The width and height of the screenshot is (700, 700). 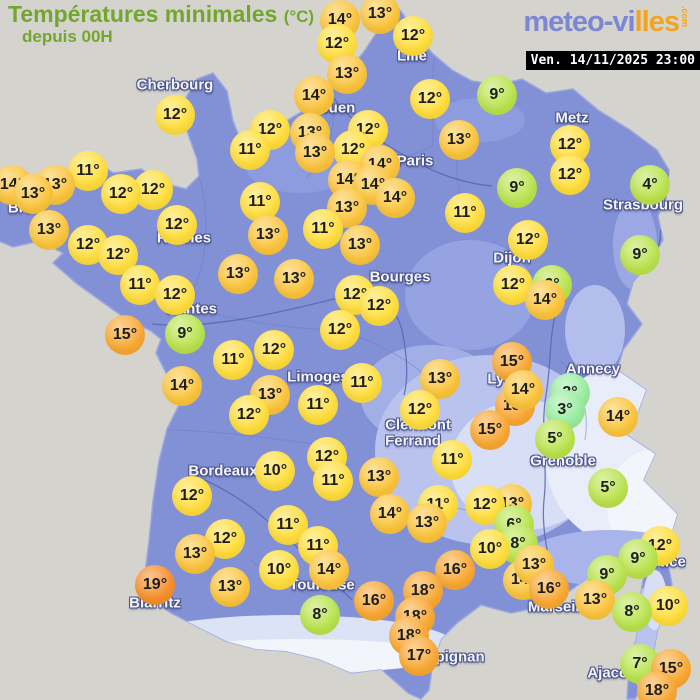 I want to click on city-label: Strasbourg, so click(x=643, y=205).